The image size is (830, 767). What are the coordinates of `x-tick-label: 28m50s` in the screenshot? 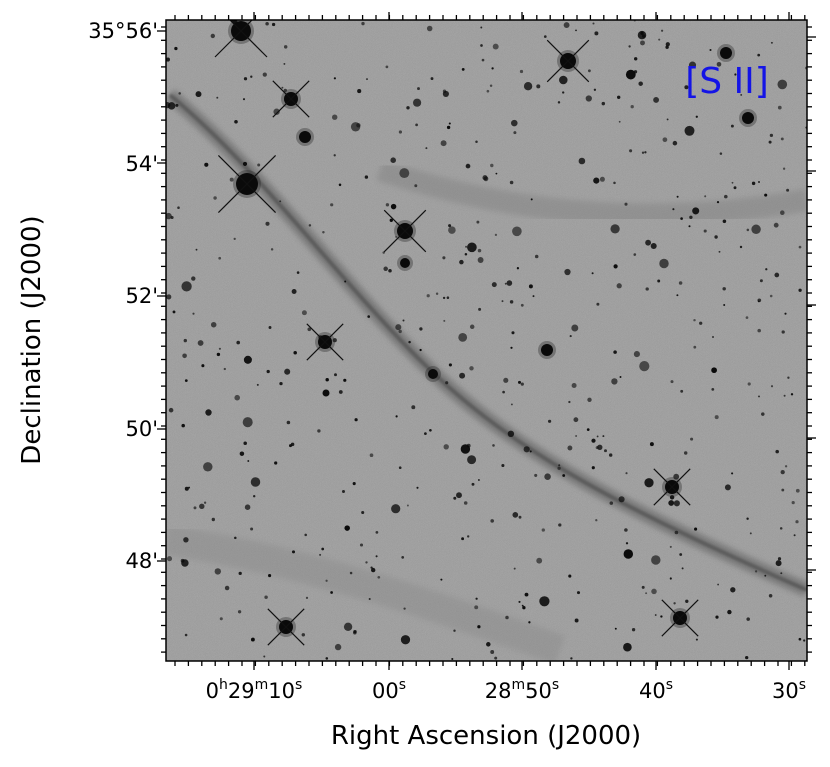 It's located at (522, 690).